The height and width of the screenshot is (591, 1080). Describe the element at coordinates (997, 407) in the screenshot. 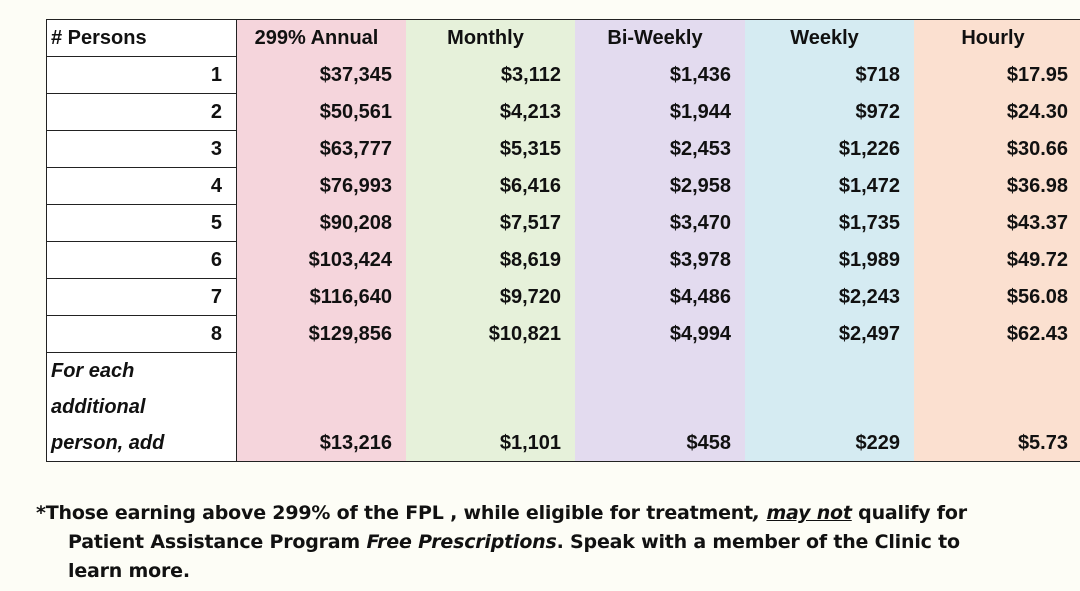

I see `additional-hourly-cell: $5.73` at that location.